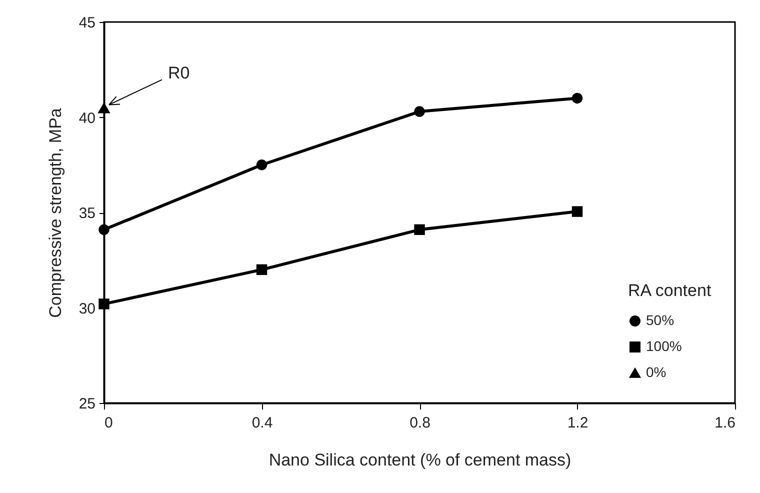  What do you see at coordinates (87, 213) in the screenshot?
I see `y-tick-label: 35` at bounding box center [87, 213].